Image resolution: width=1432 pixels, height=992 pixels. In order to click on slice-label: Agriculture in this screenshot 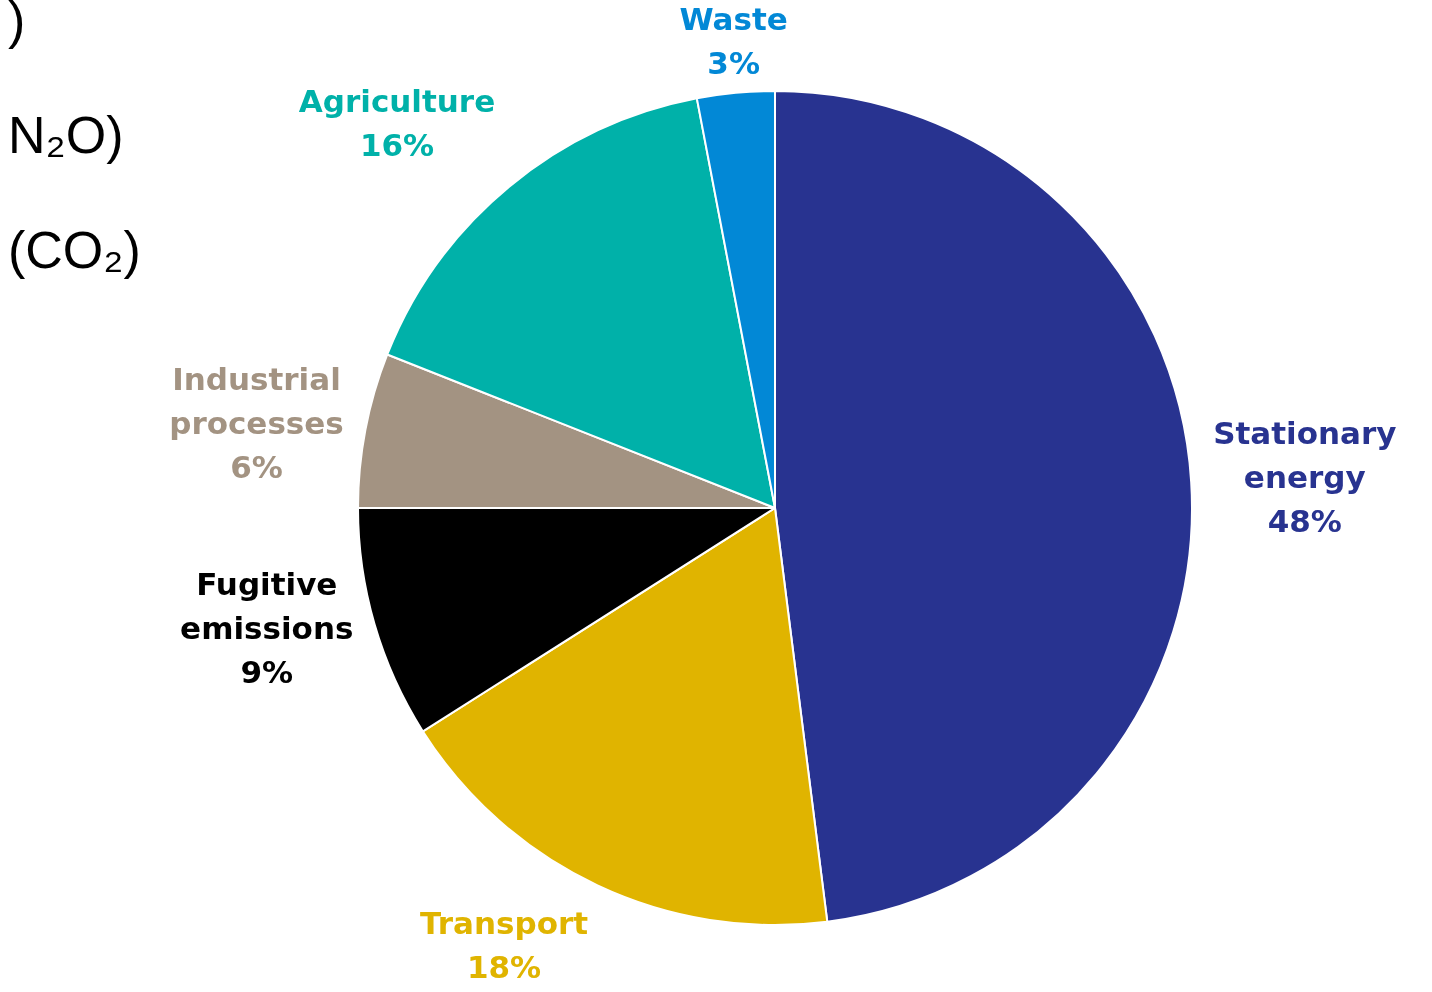, I will do `click(397, 100)`.